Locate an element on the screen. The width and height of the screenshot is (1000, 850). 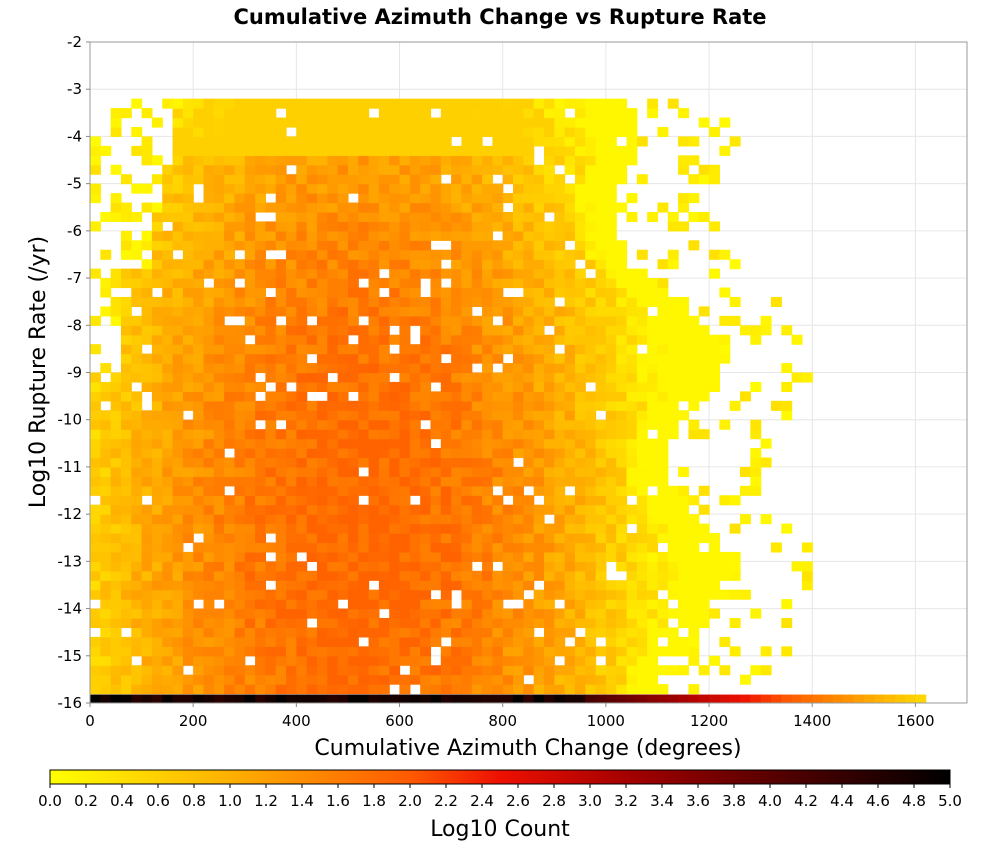
colorbar-tick-label: 0.0 is located at coordinates (50, 801).